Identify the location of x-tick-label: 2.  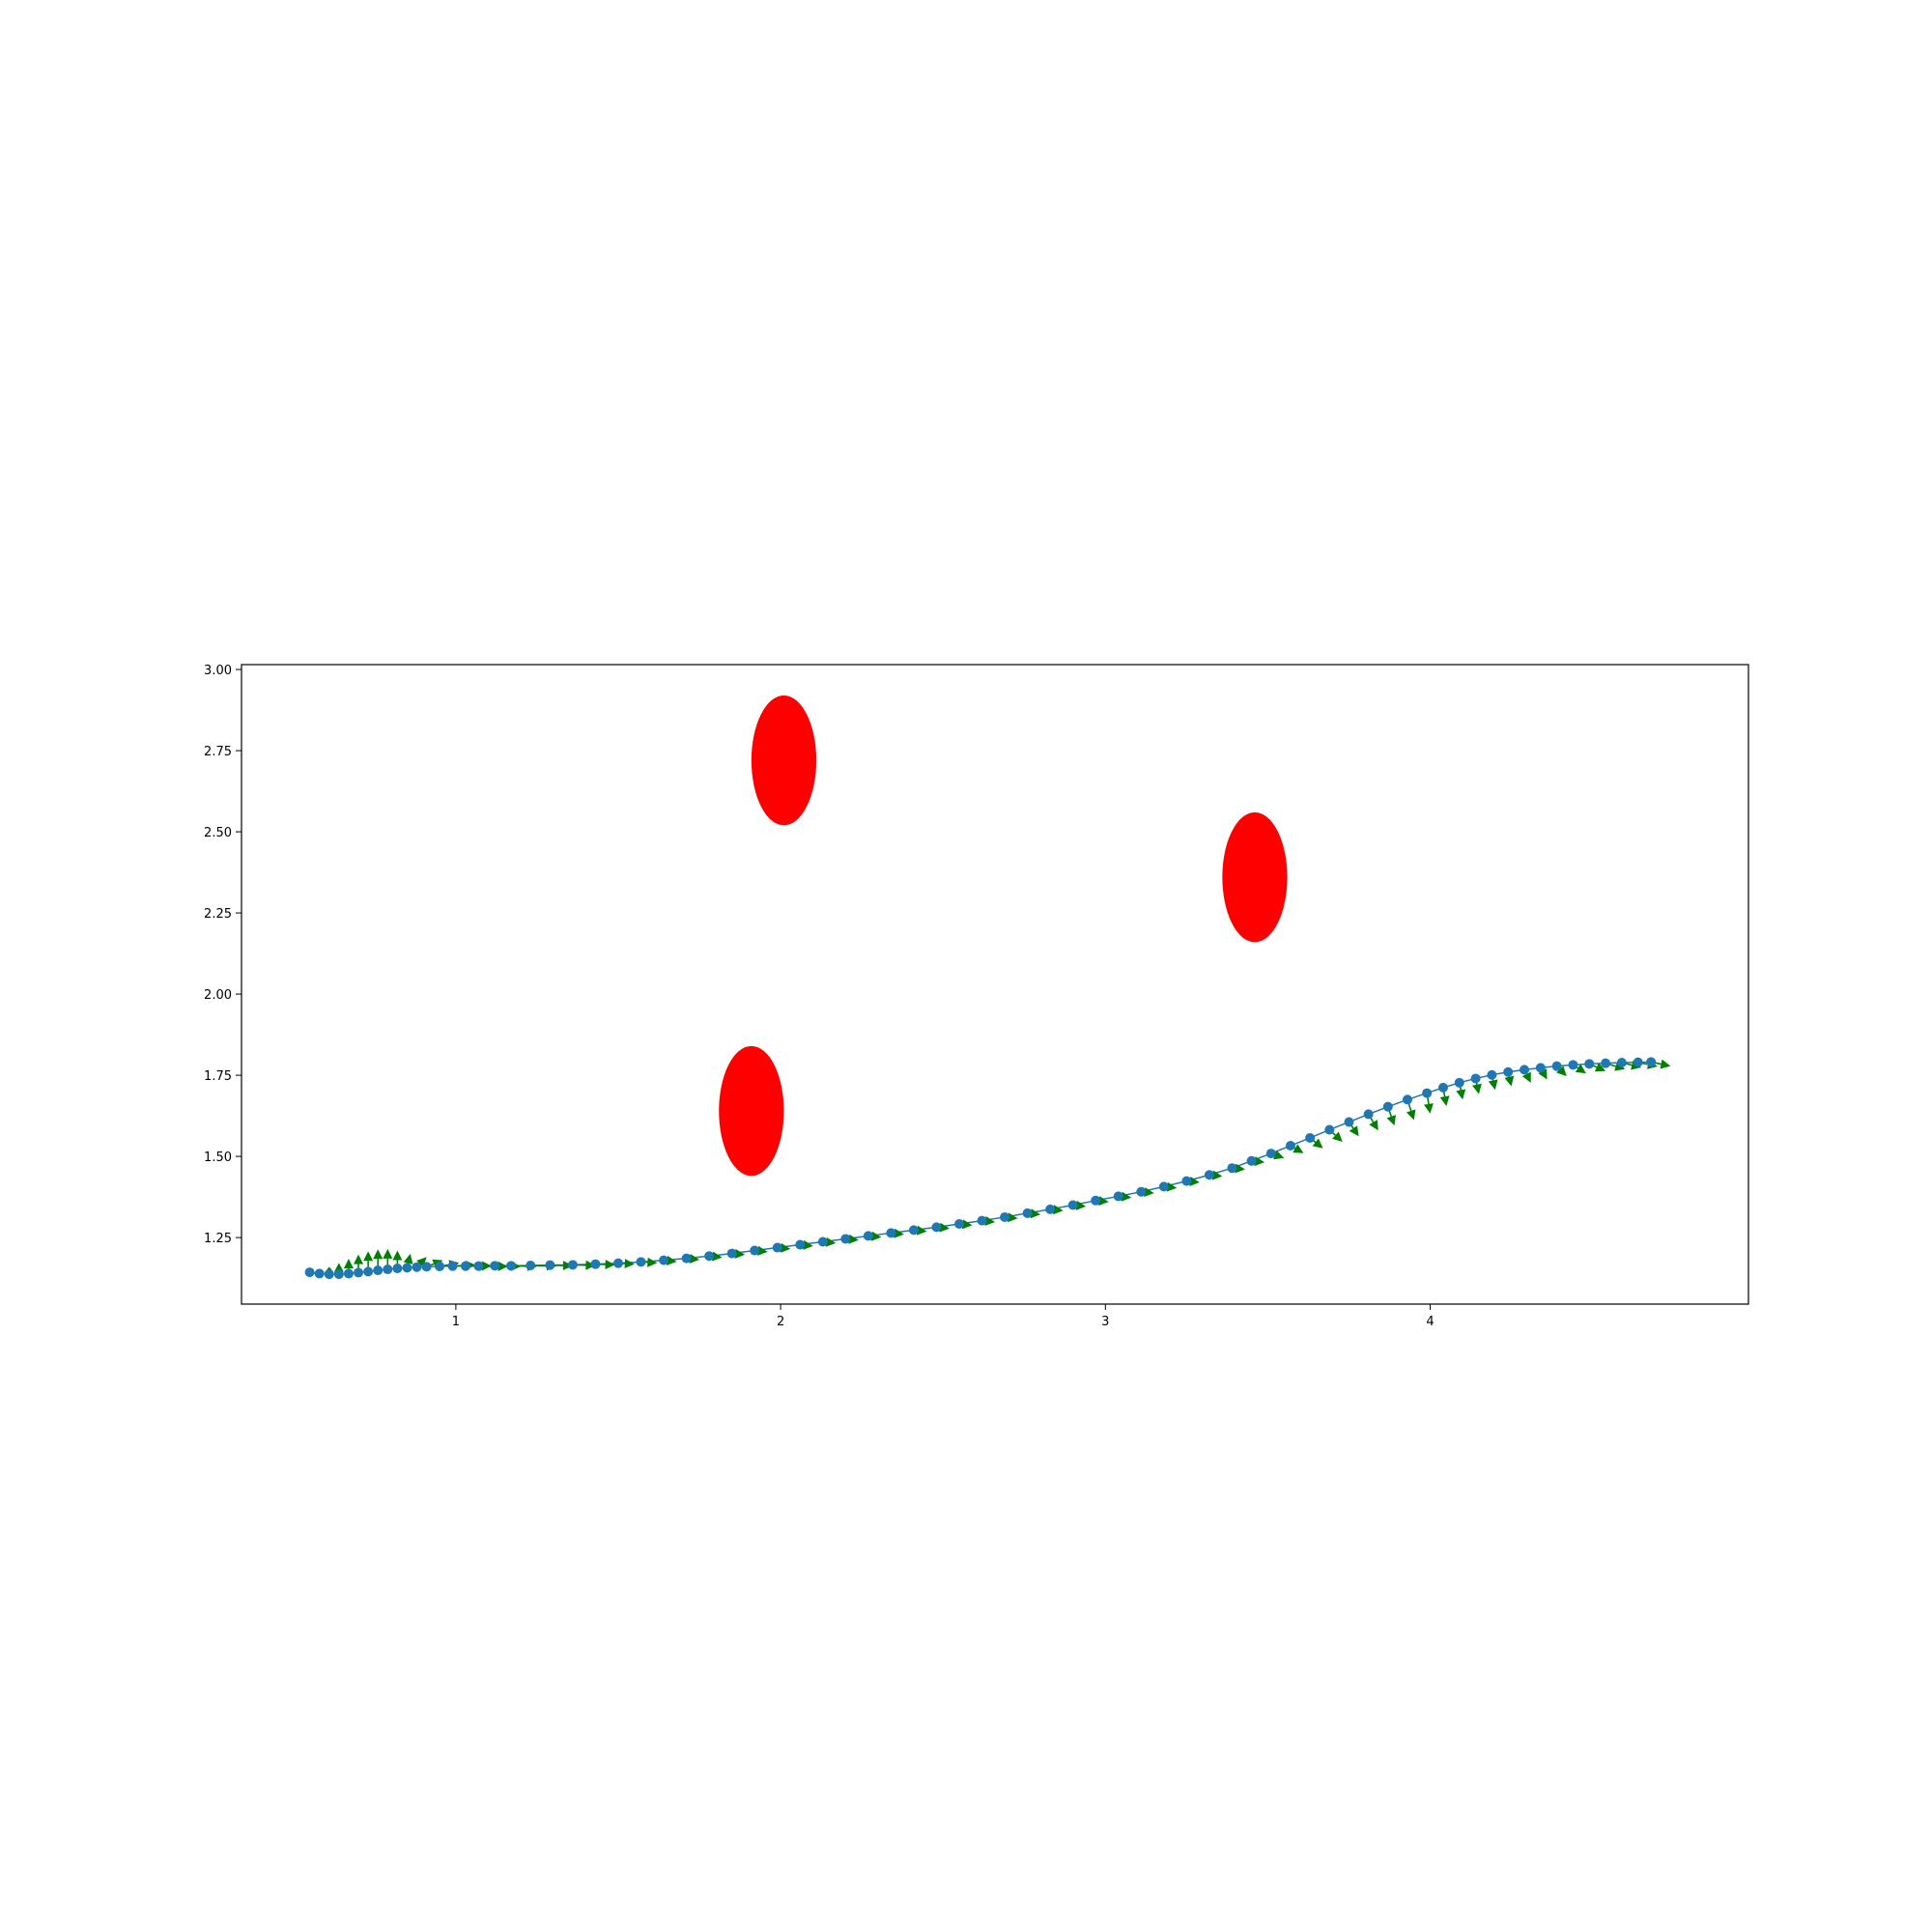
(780, 1322).